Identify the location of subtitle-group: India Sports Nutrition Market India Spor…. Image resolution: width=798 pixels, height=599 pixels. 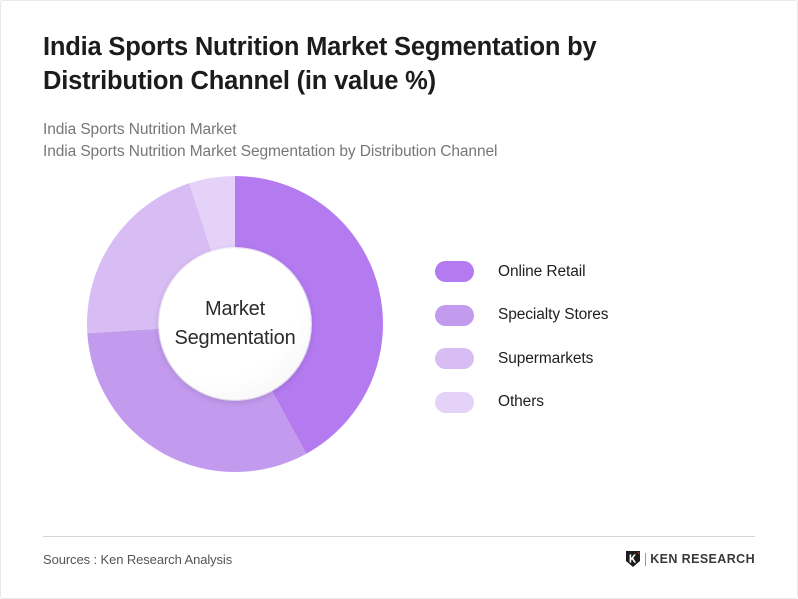
(400, 141).